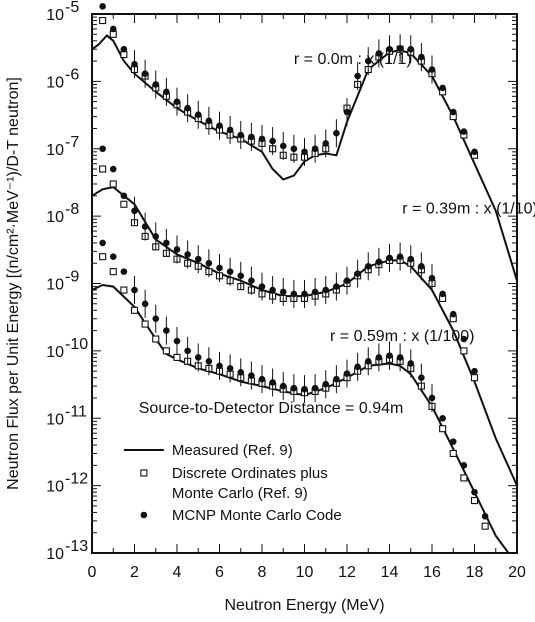 This screenshot has width=535, height=622. I want to click on y-tick-exponent: -6, so click(72, 74).